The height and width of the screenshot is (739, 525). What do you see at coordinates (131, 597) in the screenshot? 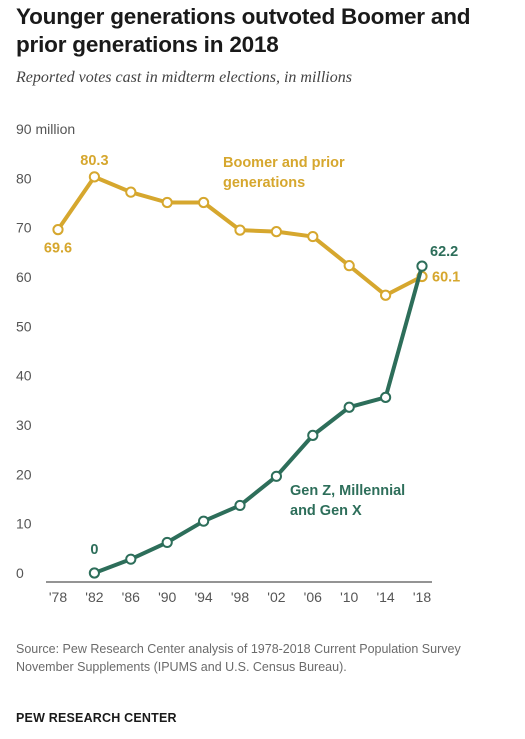
I see `x-tick-label: '86` at bounding box center [131, 597].